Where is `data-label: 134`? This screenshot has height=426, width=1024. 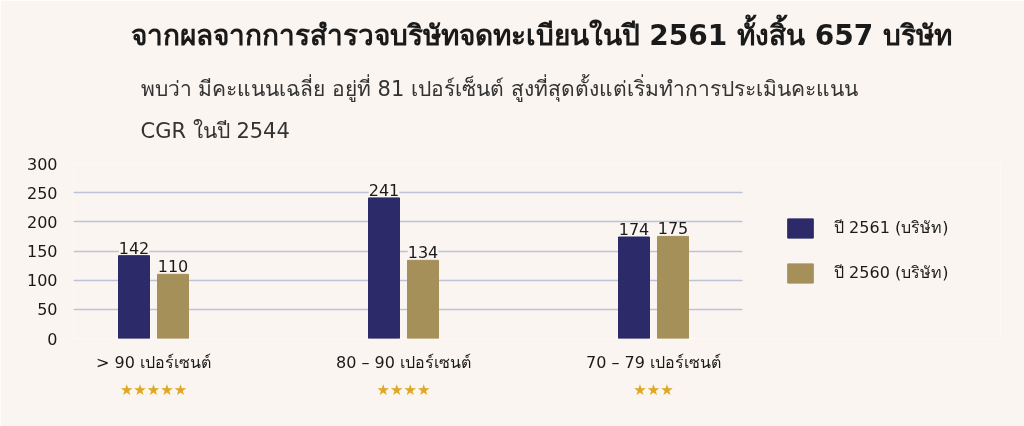
data-label: 134 is located at coordinates (423, 253).